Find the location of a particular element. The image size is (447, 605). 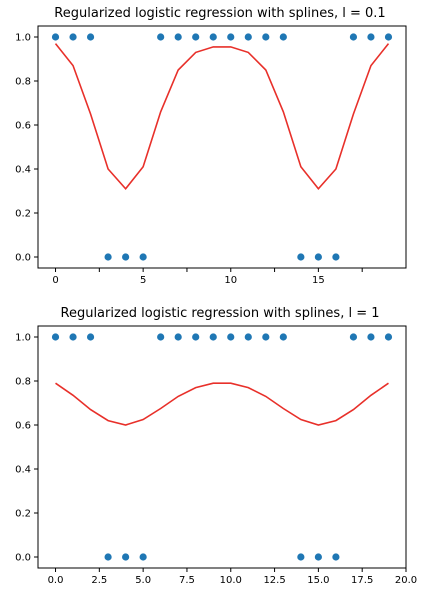

chart-2-y-tick-label: 0.4 is located at coordinates (23, 470).